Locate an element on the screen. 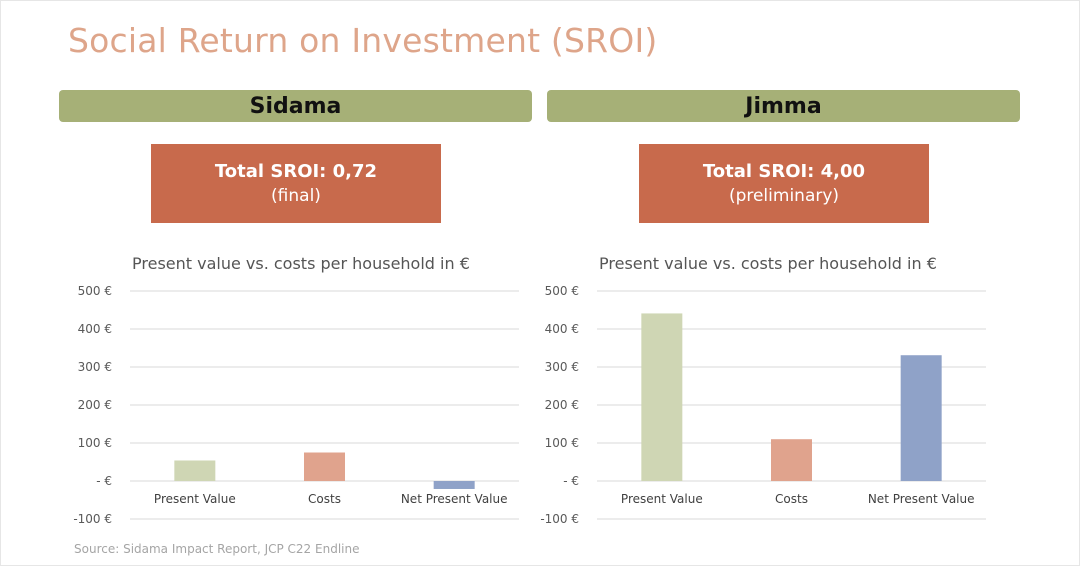 The height and width of the screenshot is (566, 1080). region-header-sidama: Sidama is located at coordinates (295, 106).